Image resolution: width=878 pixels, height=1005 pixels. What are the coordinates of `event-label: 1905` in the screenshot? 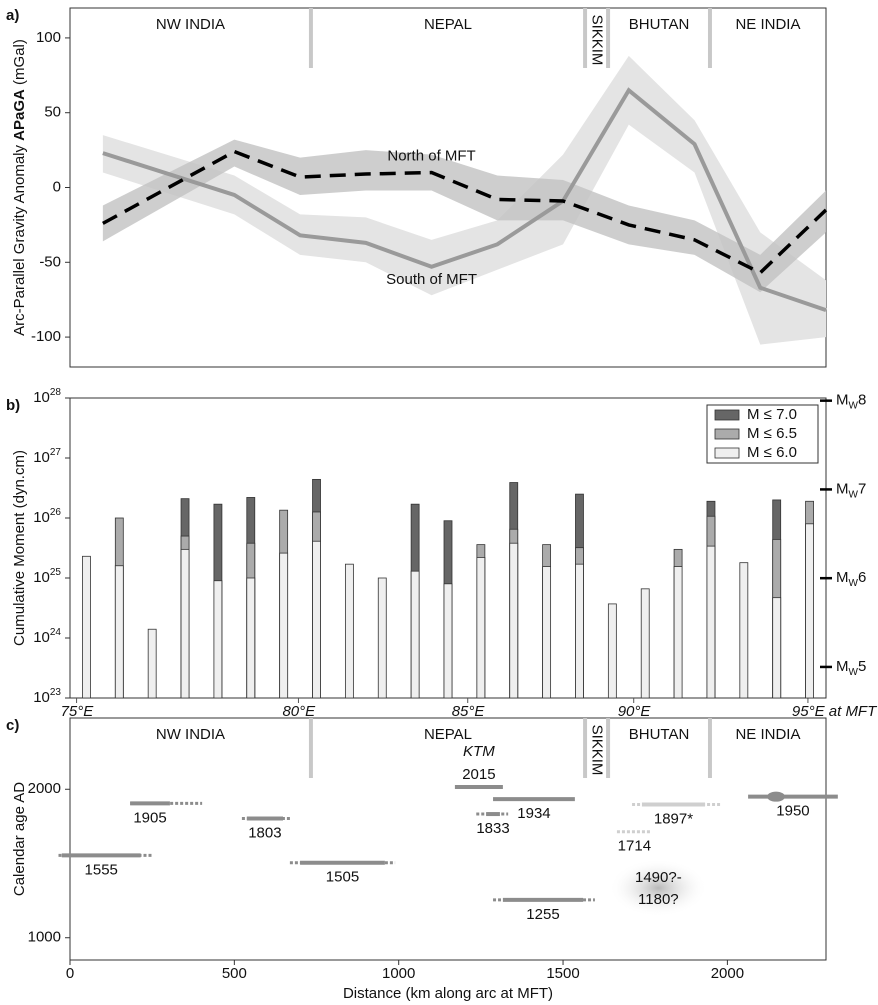 It's located at (149, 817).